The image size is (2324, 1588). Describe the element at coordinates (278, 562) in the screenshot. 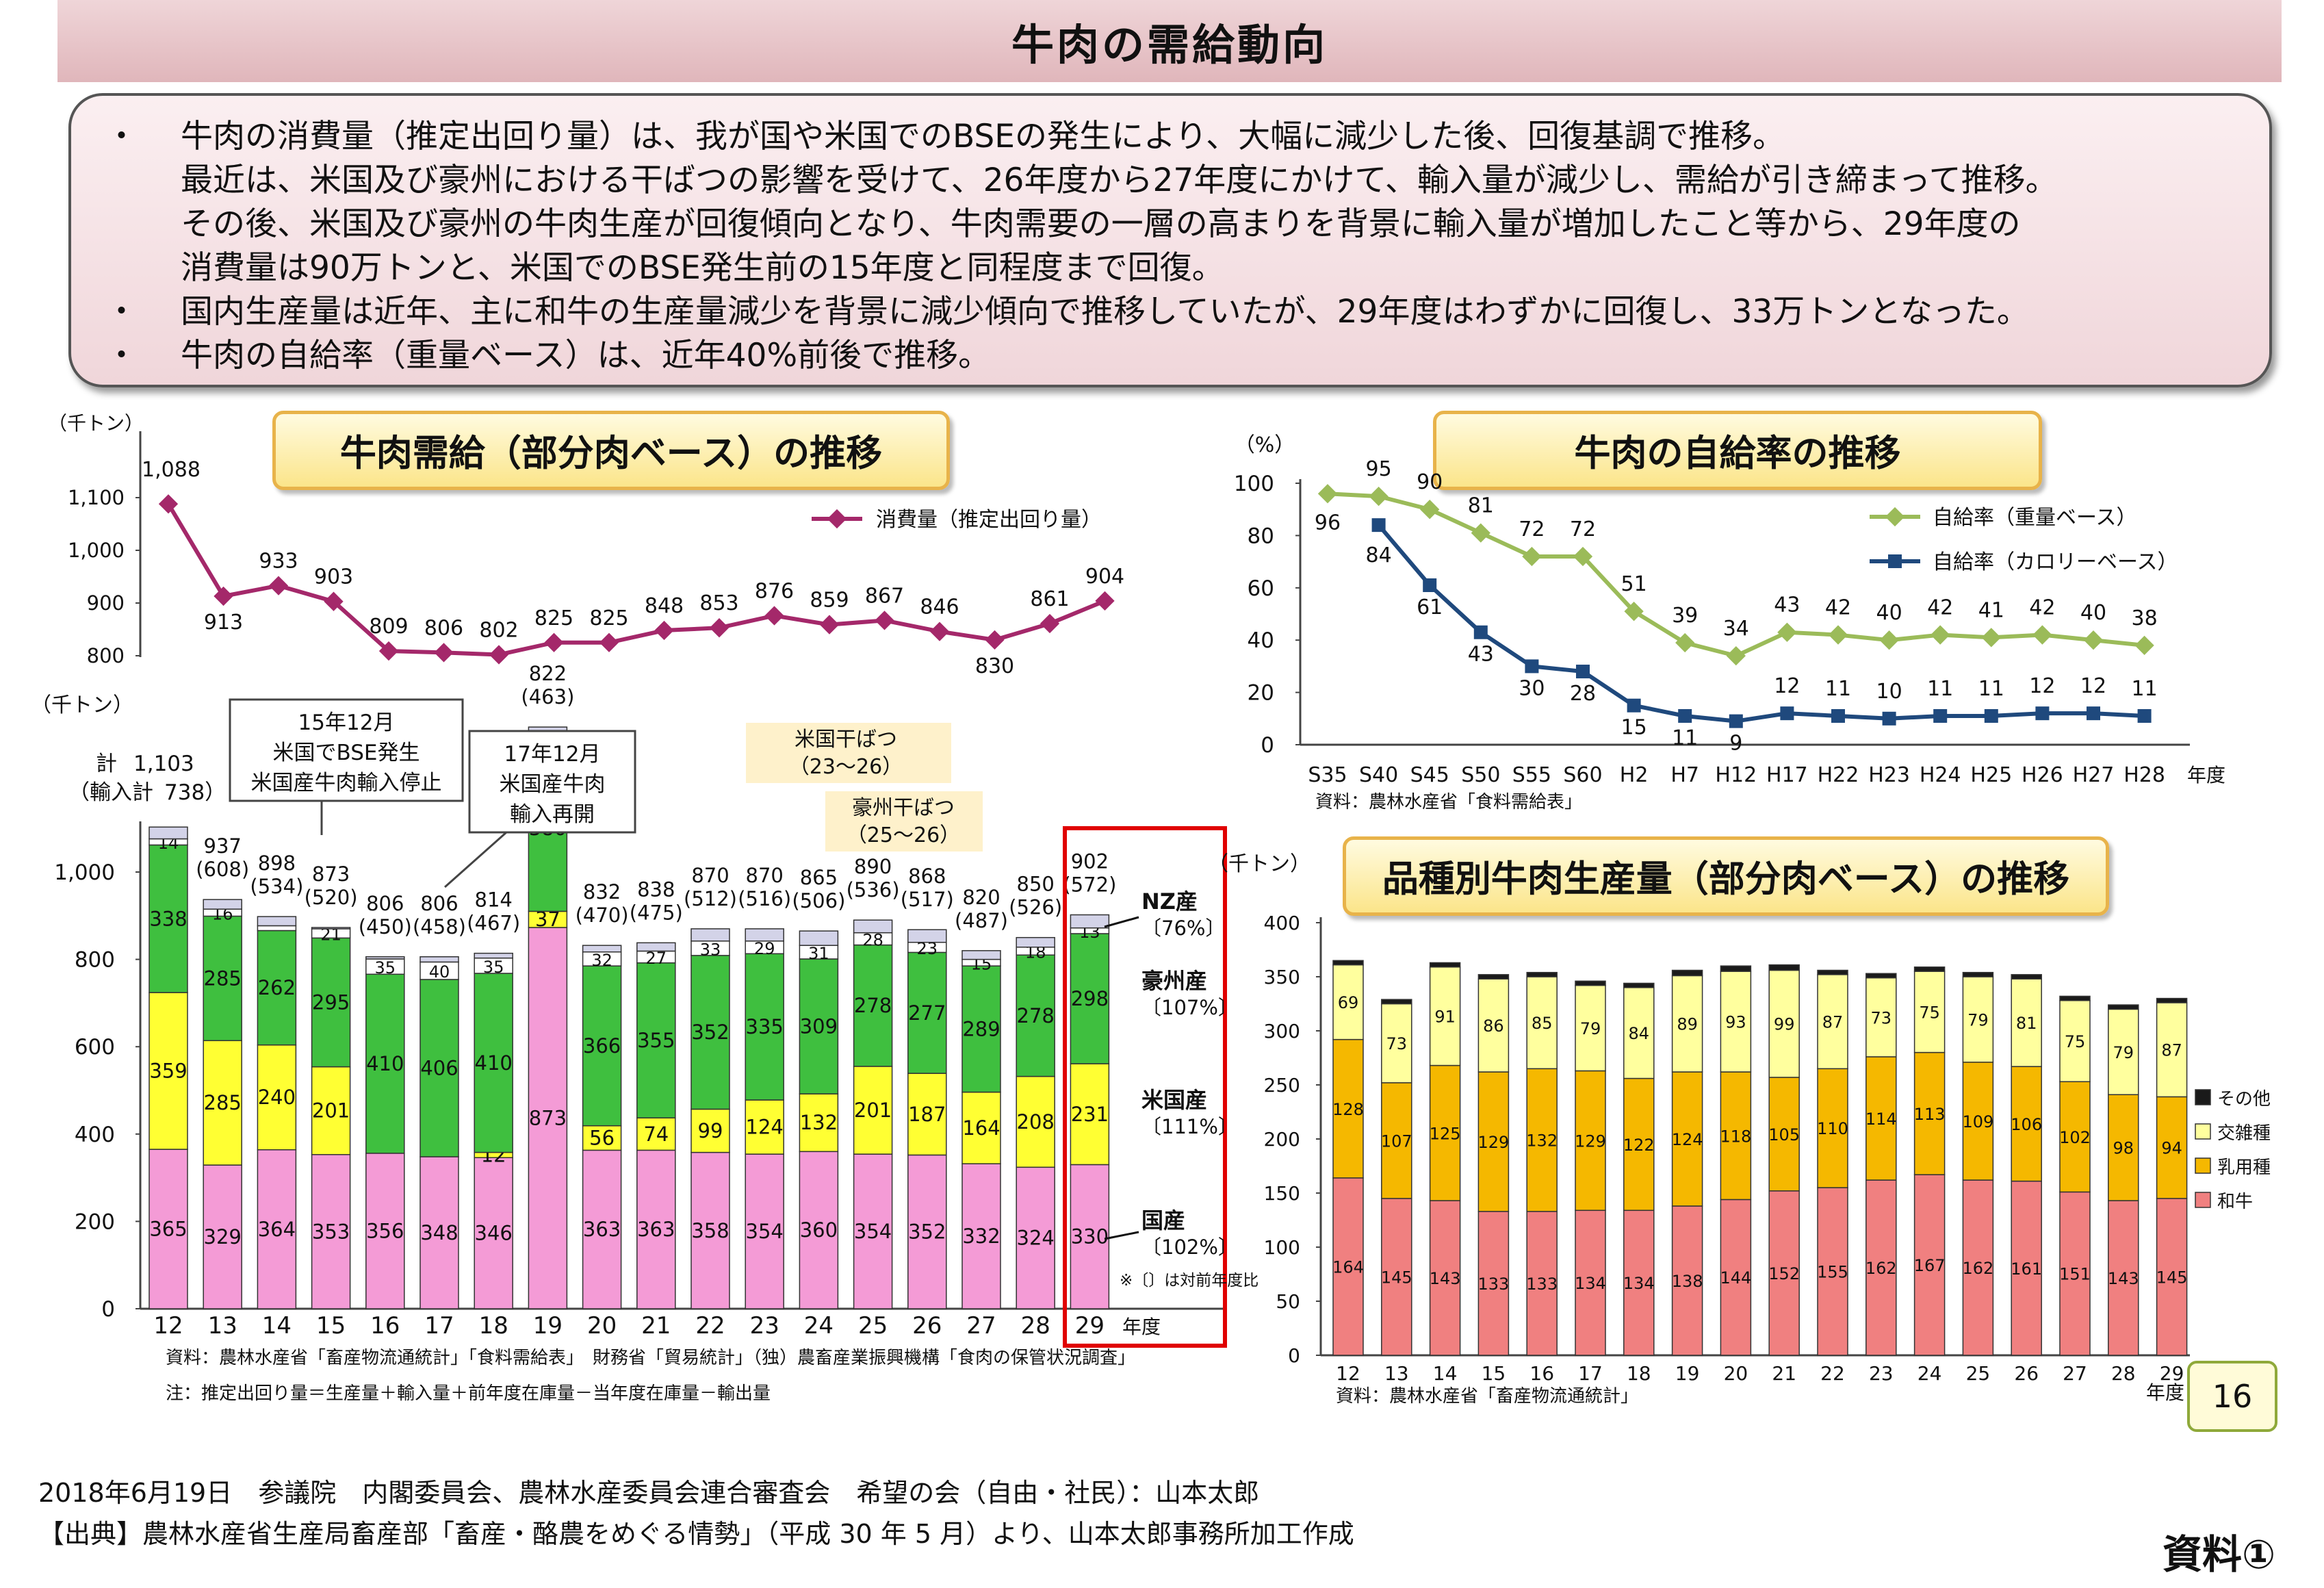

I see `consumption-label: 933` at that location.